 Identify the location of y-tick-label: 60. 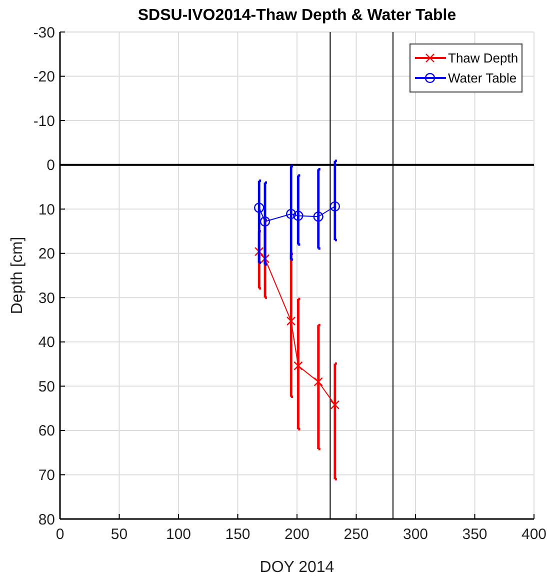
(46, 431).